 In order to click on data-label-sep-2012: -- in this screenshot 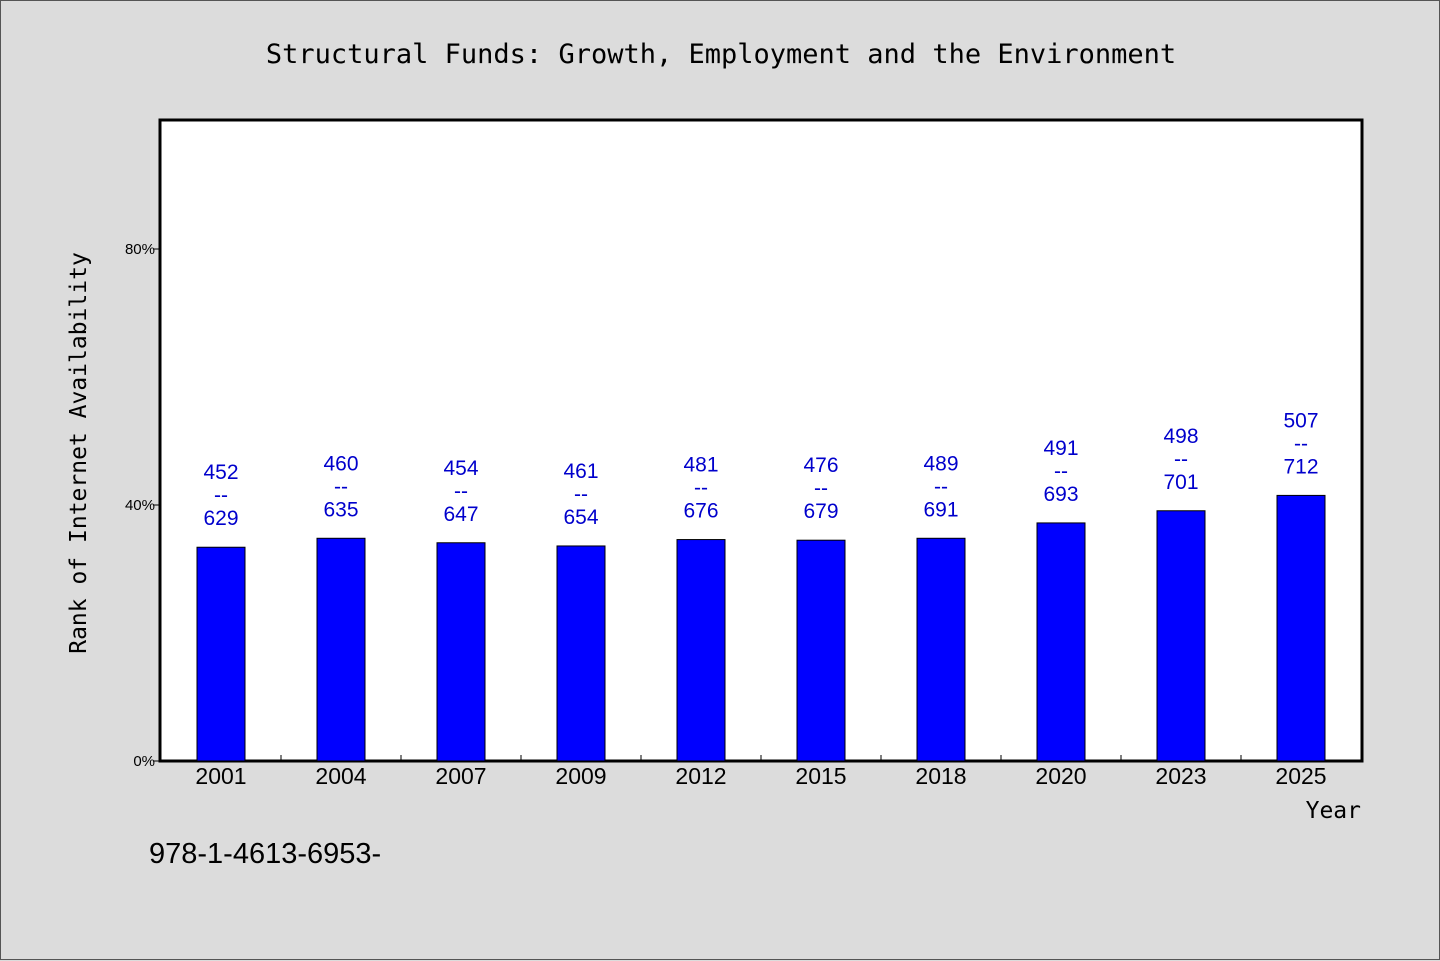, I will do `click(701, 488)`.